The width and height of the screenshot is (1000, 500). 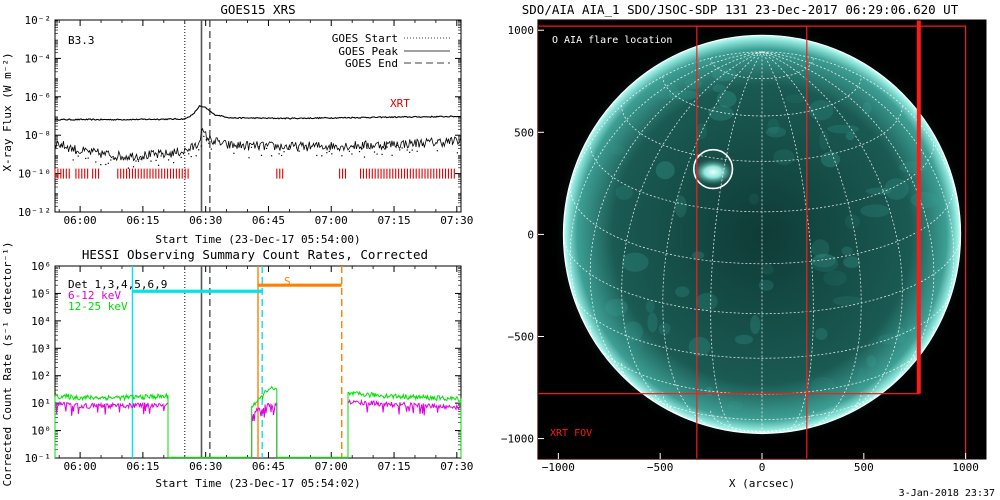 What do you see at coordinates (331, 220) in the screenshot?
I see `goes-xtick-label: 07:00` at bounding box center [331, 220].